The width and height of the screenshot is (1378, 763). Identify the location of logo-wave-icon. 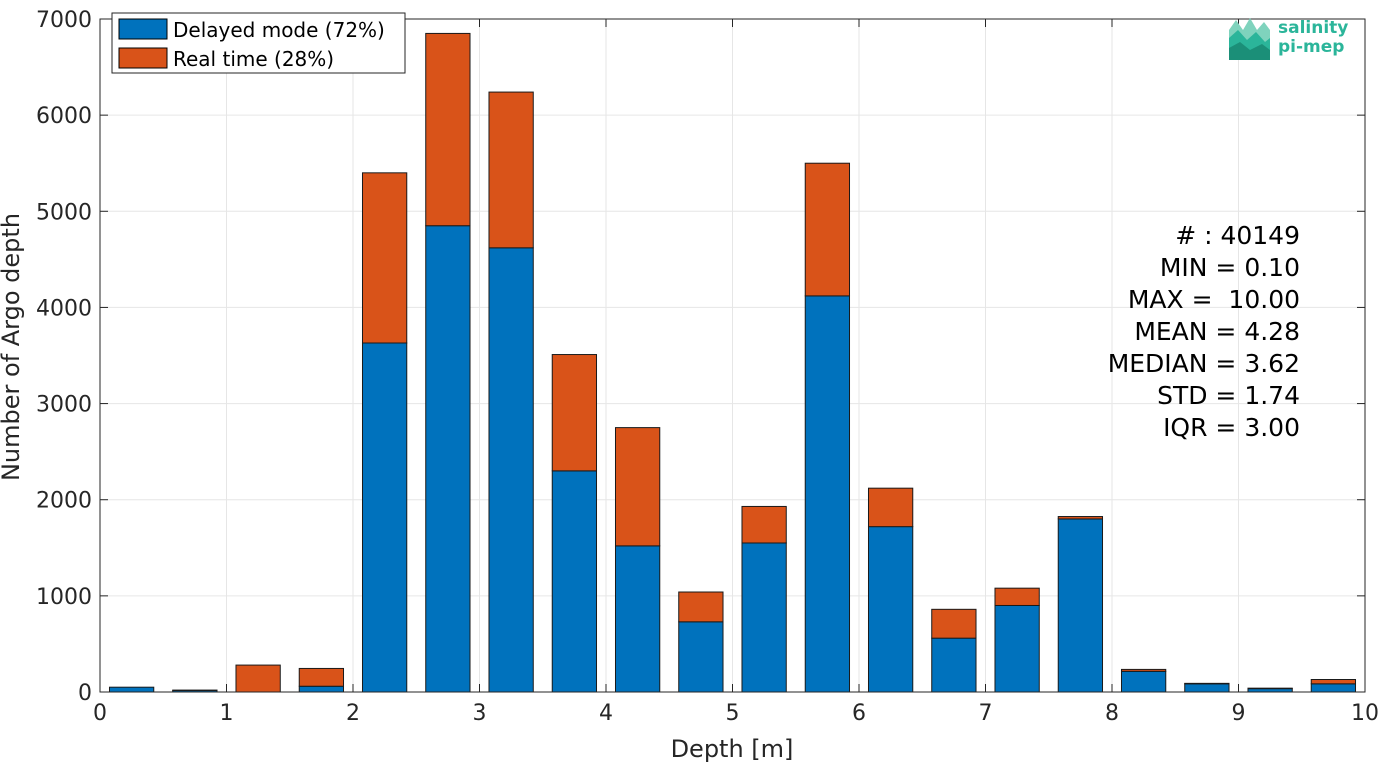
(1249, 39).